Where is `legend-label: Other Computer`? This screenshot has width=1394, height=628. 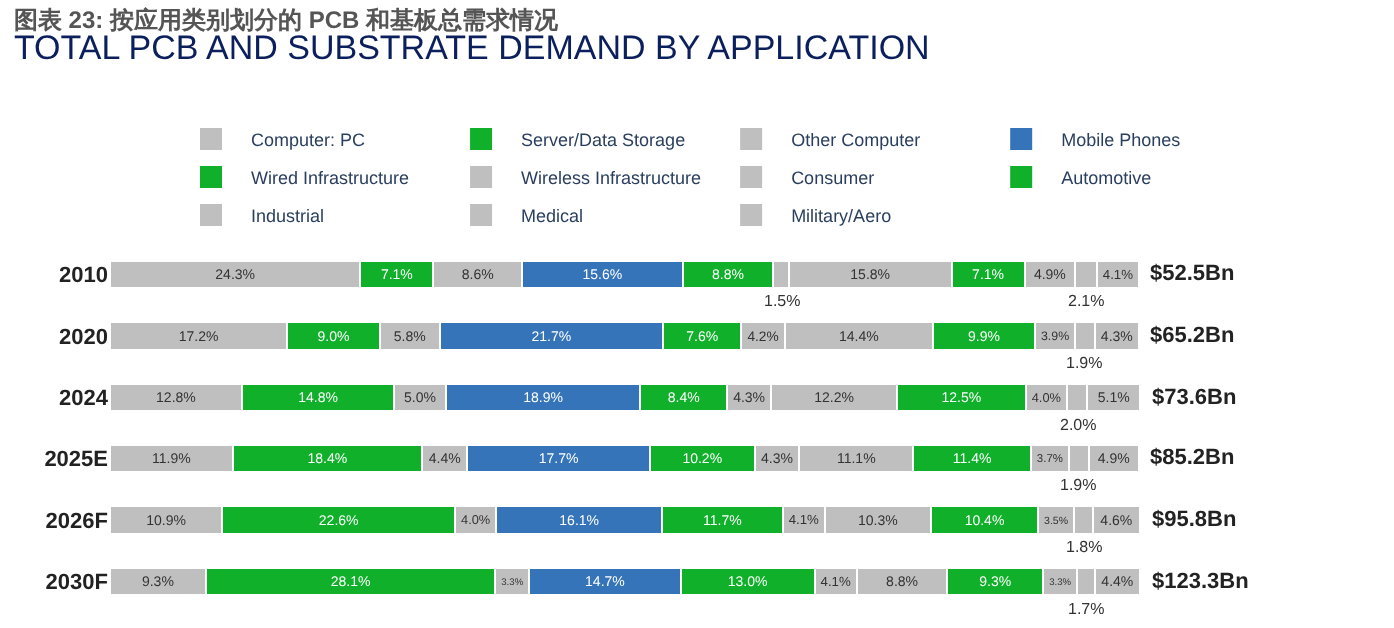 legend-label: Other Computer is located at coordinates (856, 140).